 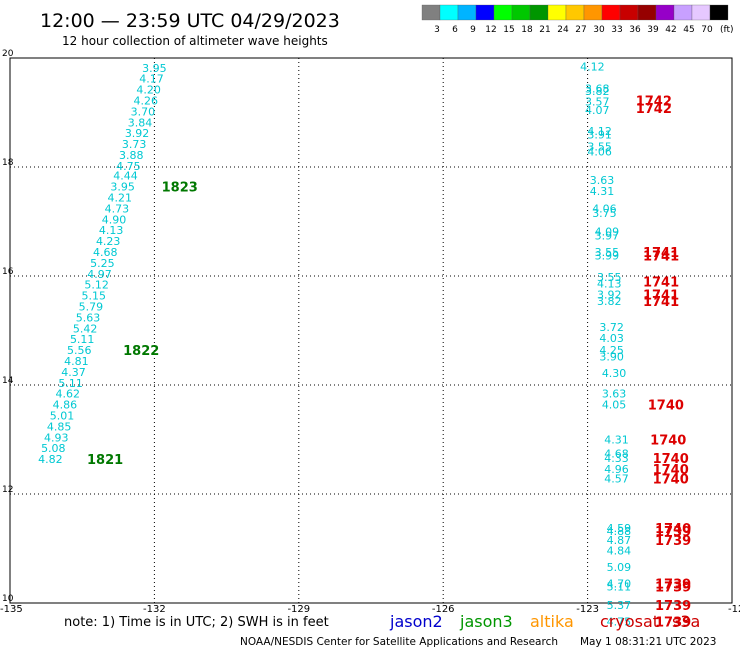 What do you see at coordinates (635, 30) in the screenshot?
I see `colorbar-label: 36` at bounding box center [635, 30].